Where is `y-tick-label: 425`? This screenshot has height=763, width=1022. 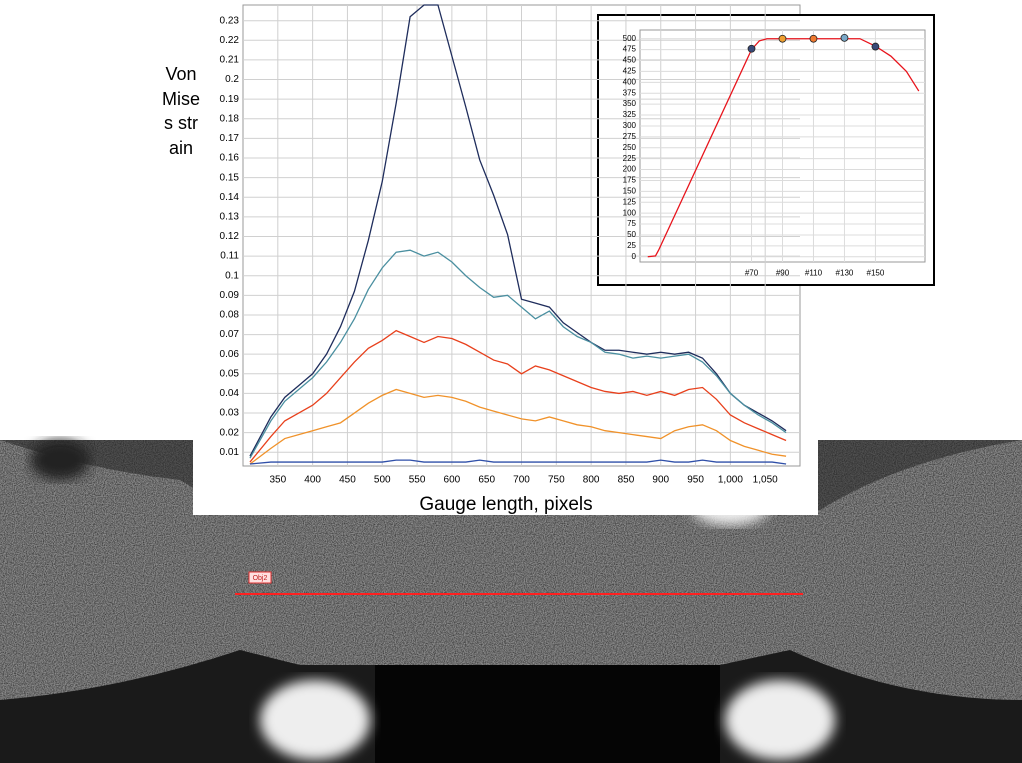
y-tick-label: 425 is located at coordinates (630, 71).